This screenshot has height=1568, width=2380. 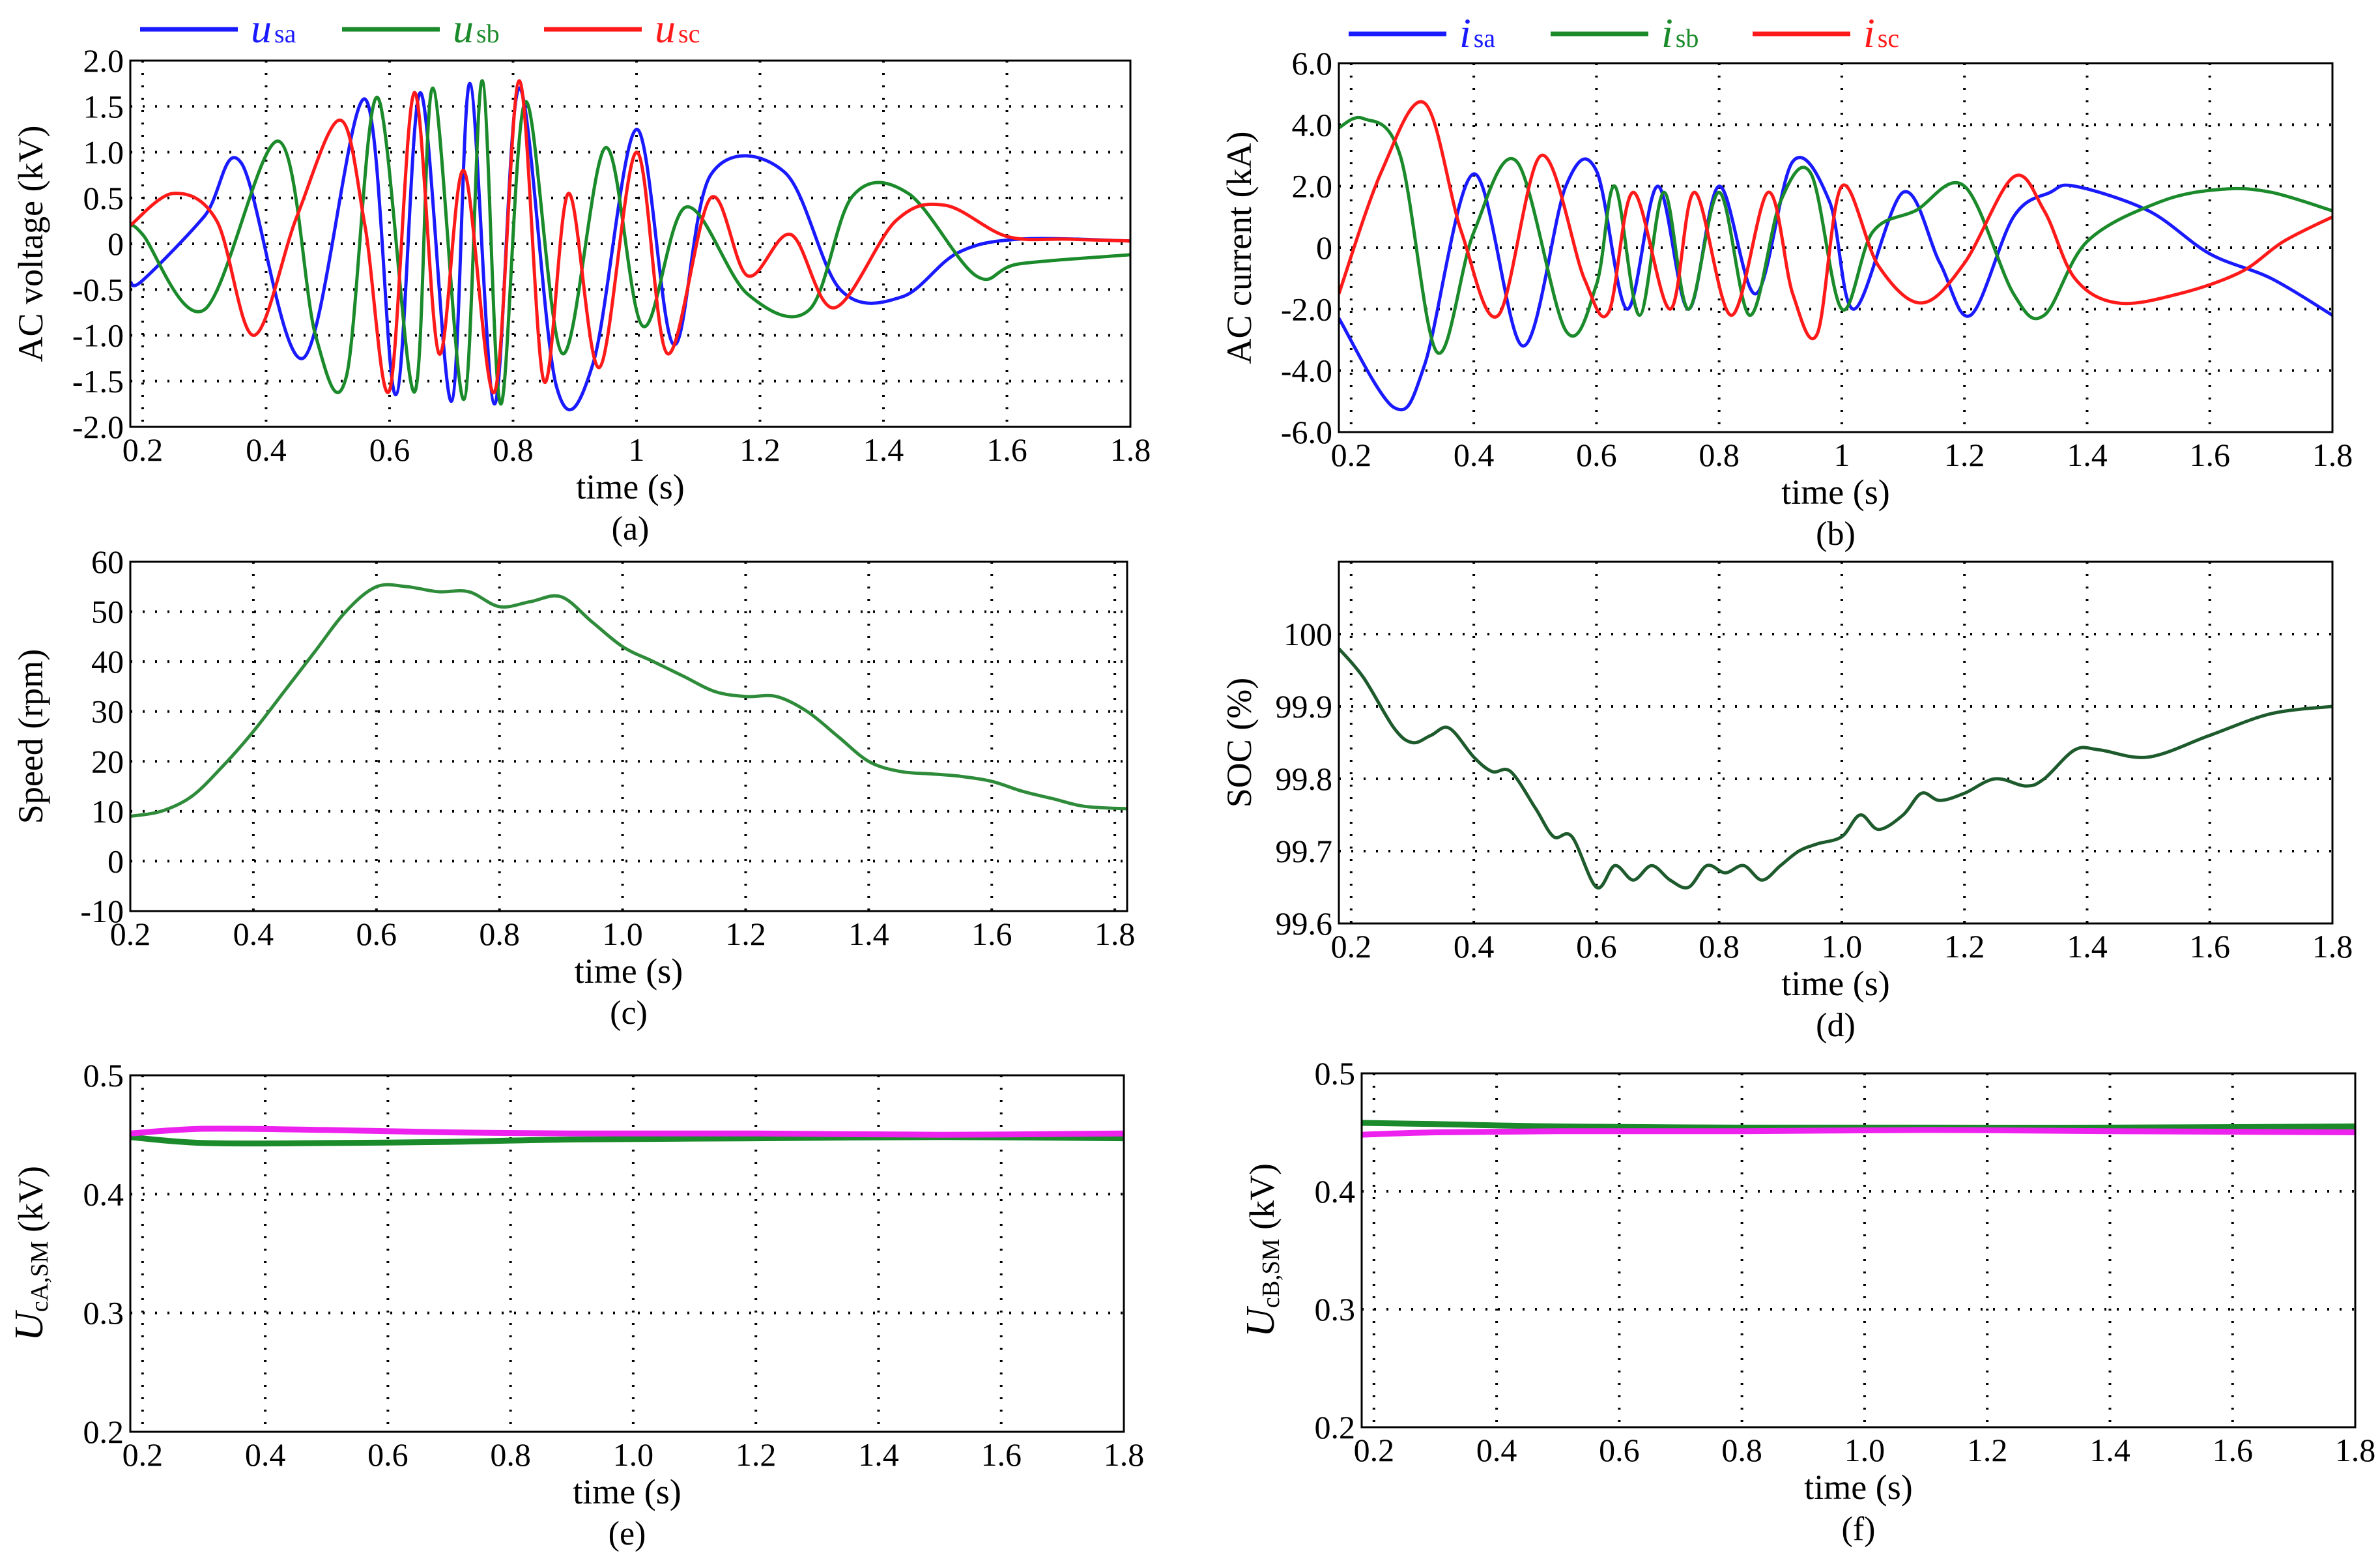 I want to click on panel-caption: (a), so click(x=631, y=528).